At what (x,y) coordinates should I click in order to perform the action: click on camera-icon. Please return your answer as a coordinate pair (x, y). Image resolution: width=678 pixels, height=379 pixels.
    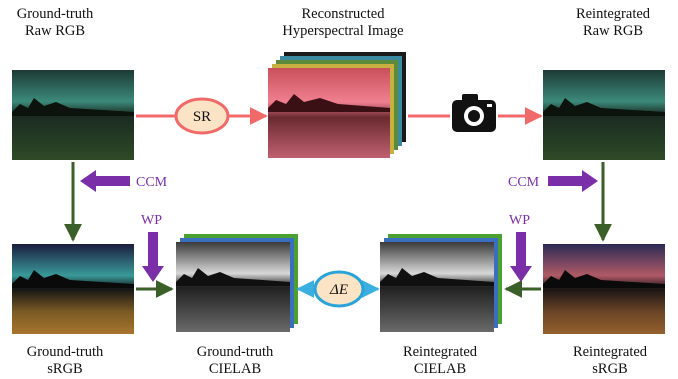
    Looking at the image, I should click on (474, 113).